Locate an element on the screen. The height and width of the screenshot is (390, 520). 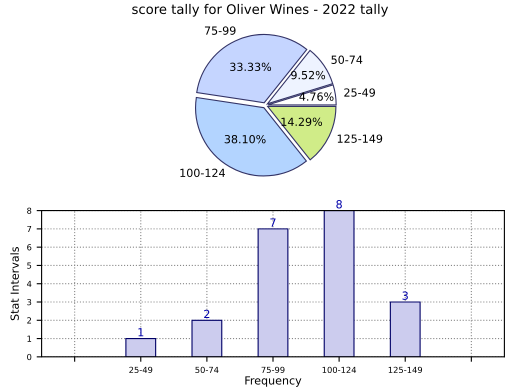
data-label: 8 is located at coordinates (339, 204).